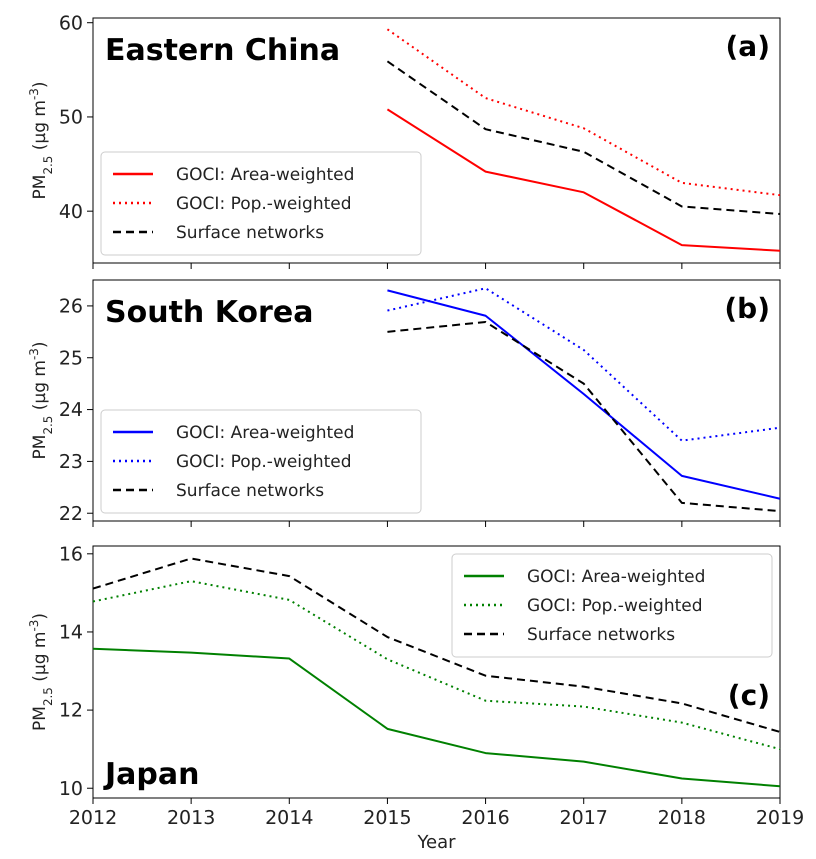 The width and height of the screenshot is (816, 859). What do you see at coordinates (70, 117) in the screenshot?
I see `y-tick-label: 50` at bounding box center [70, 117].